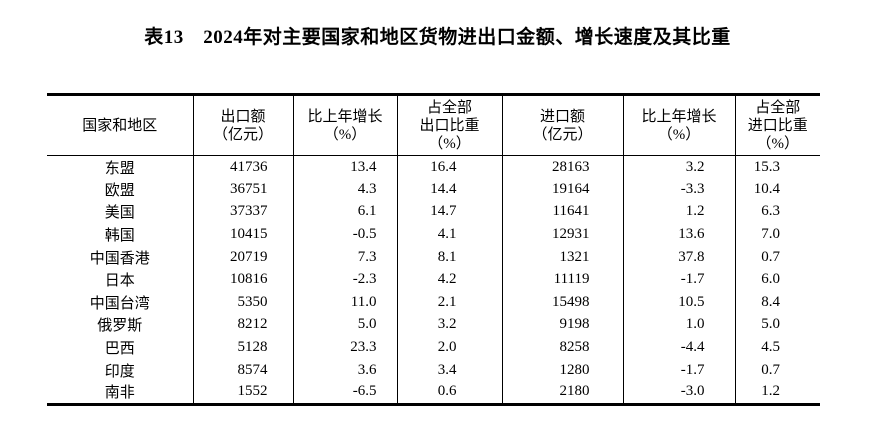 This screenshot has width=875, height=426. Describe the element at coordinates (562, 393) in the screenshot. I see `cell-import: 2180` at that location.